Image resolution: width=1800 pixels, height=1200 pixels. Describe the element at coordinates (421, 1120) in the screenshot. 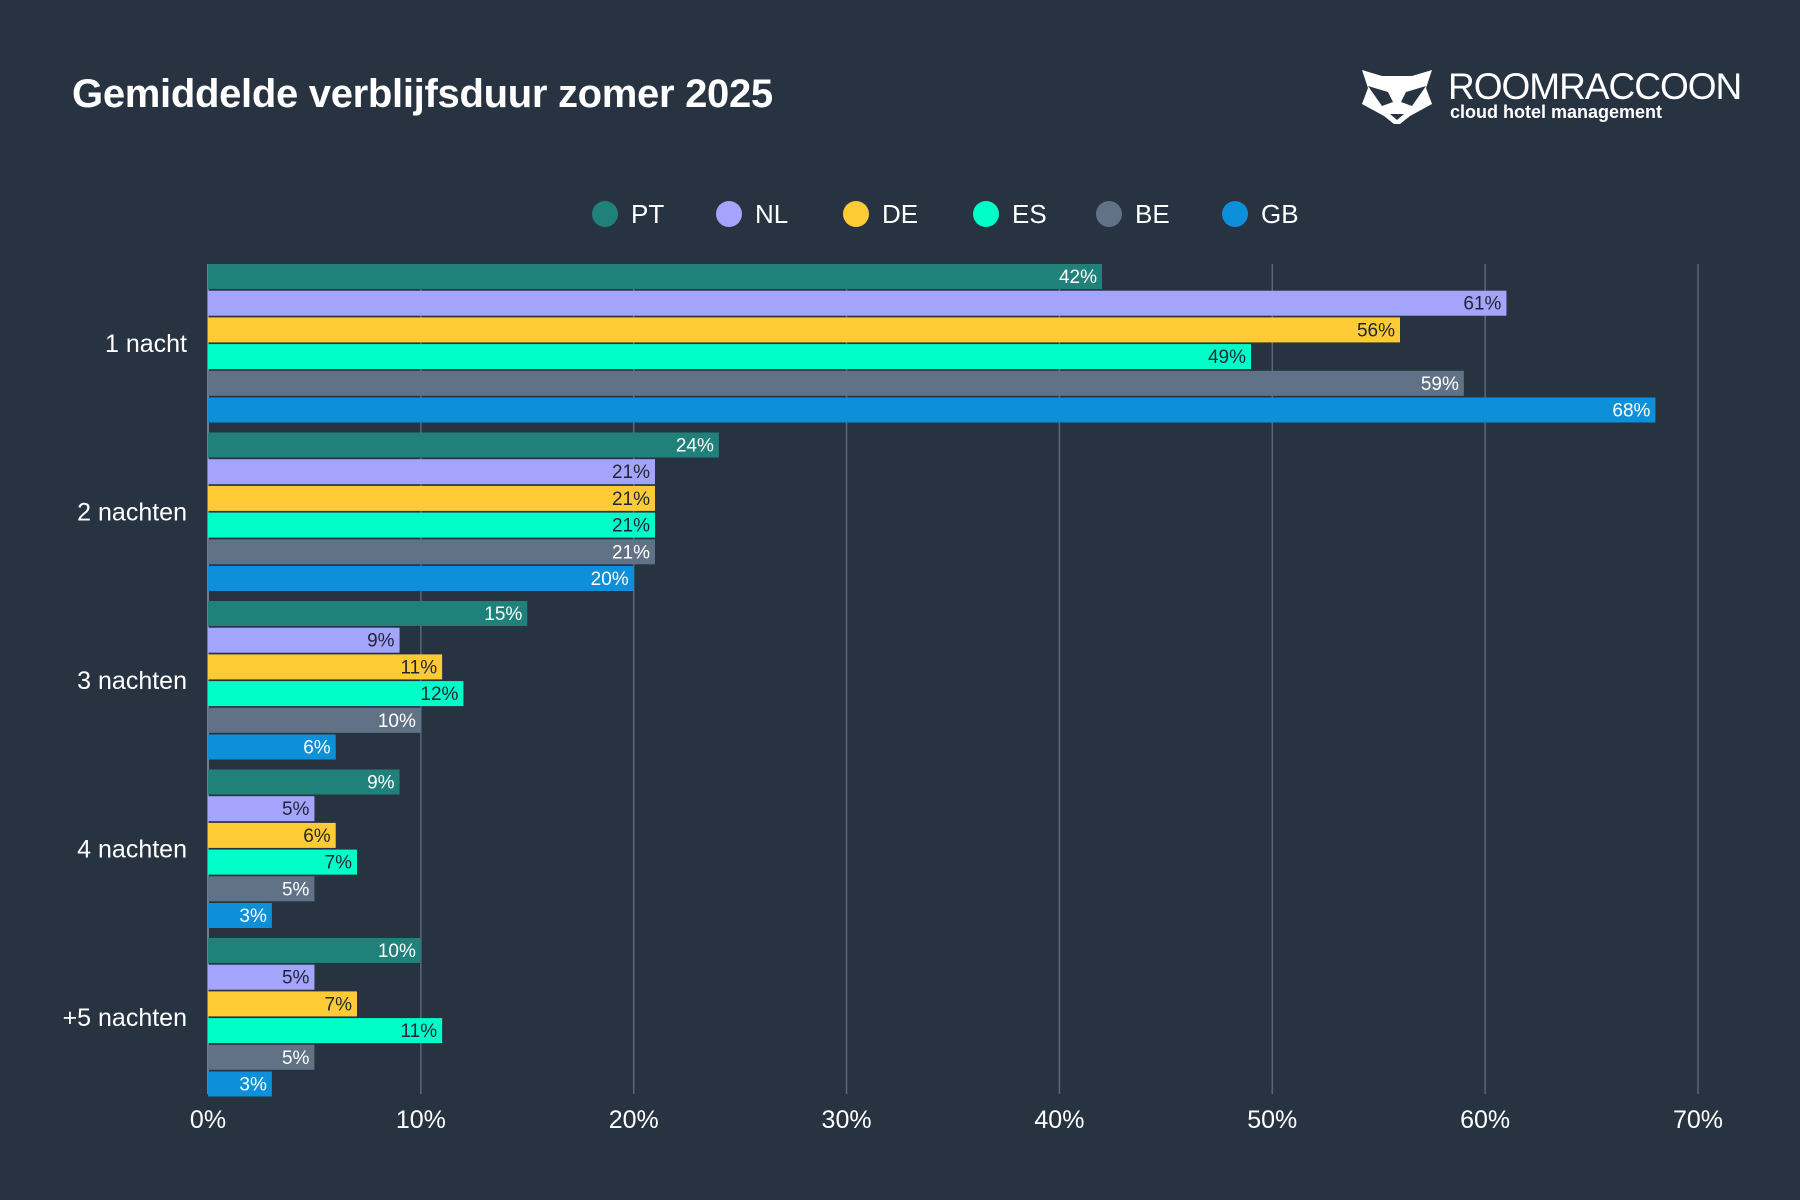

I see `x-tick-label: 10%` at that location.